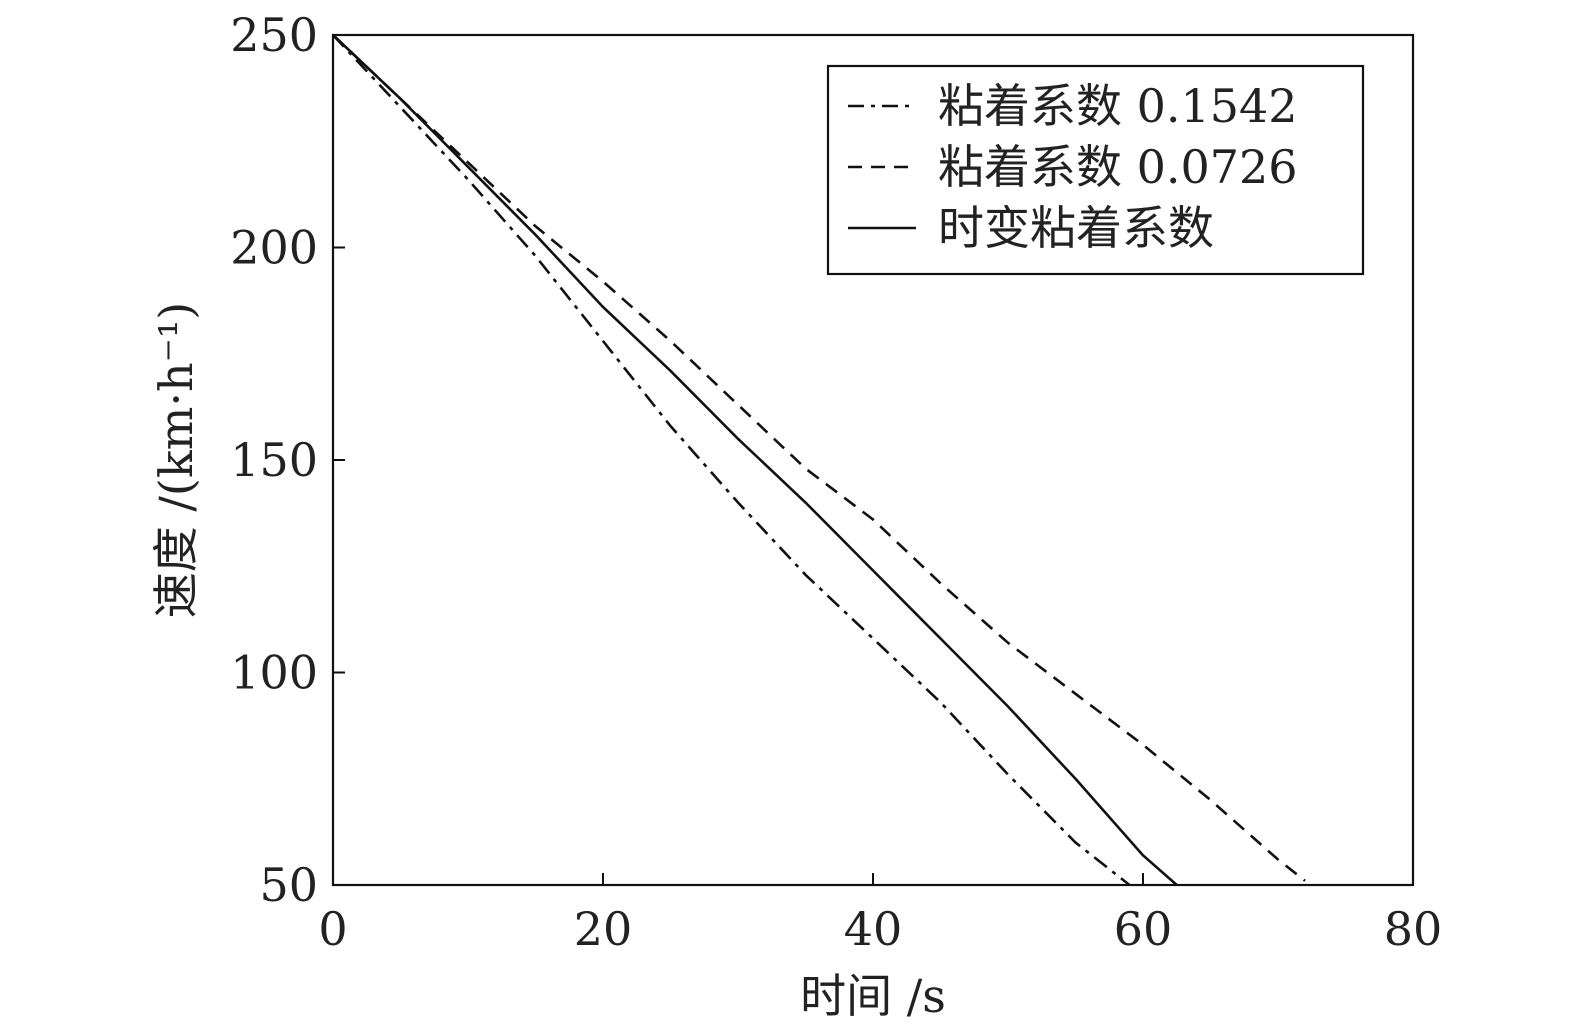  I want to click on y-tick-label: 100, so click(274, 673).